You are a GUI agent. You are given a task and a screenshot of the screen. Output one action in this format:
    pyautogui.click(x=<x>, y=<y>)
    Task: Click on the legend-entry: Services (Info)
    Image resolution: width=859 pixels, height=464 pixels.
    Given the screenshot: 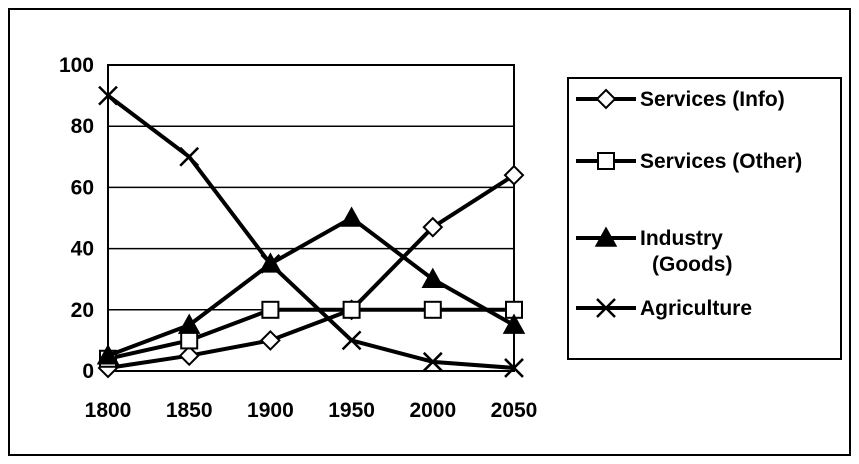 What is the action you would take?
    pyautogui.click(x=680, y=99)
    